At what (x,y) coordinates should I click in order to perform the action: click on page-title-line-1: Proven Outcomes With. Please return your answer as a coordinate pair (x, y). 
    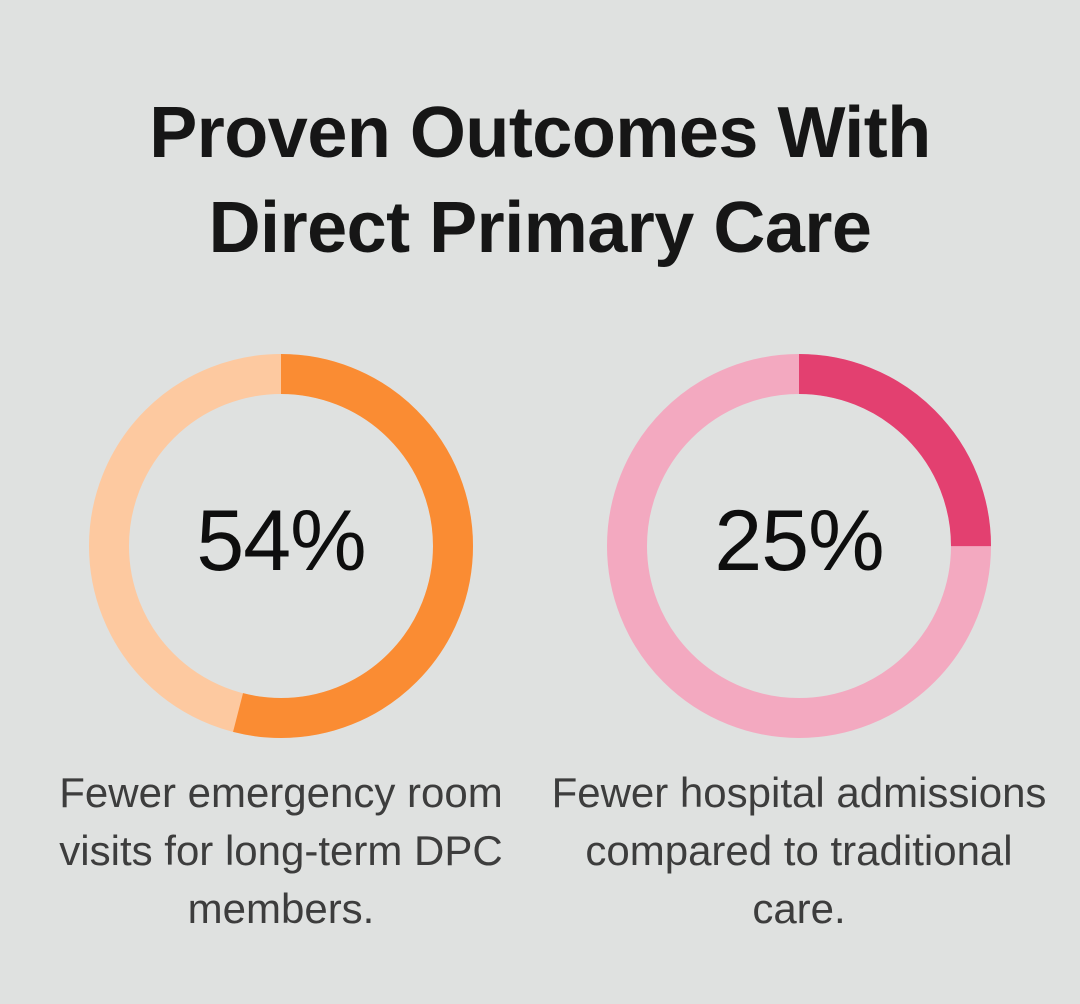
    Looking at the image, I should click on (540, 133).